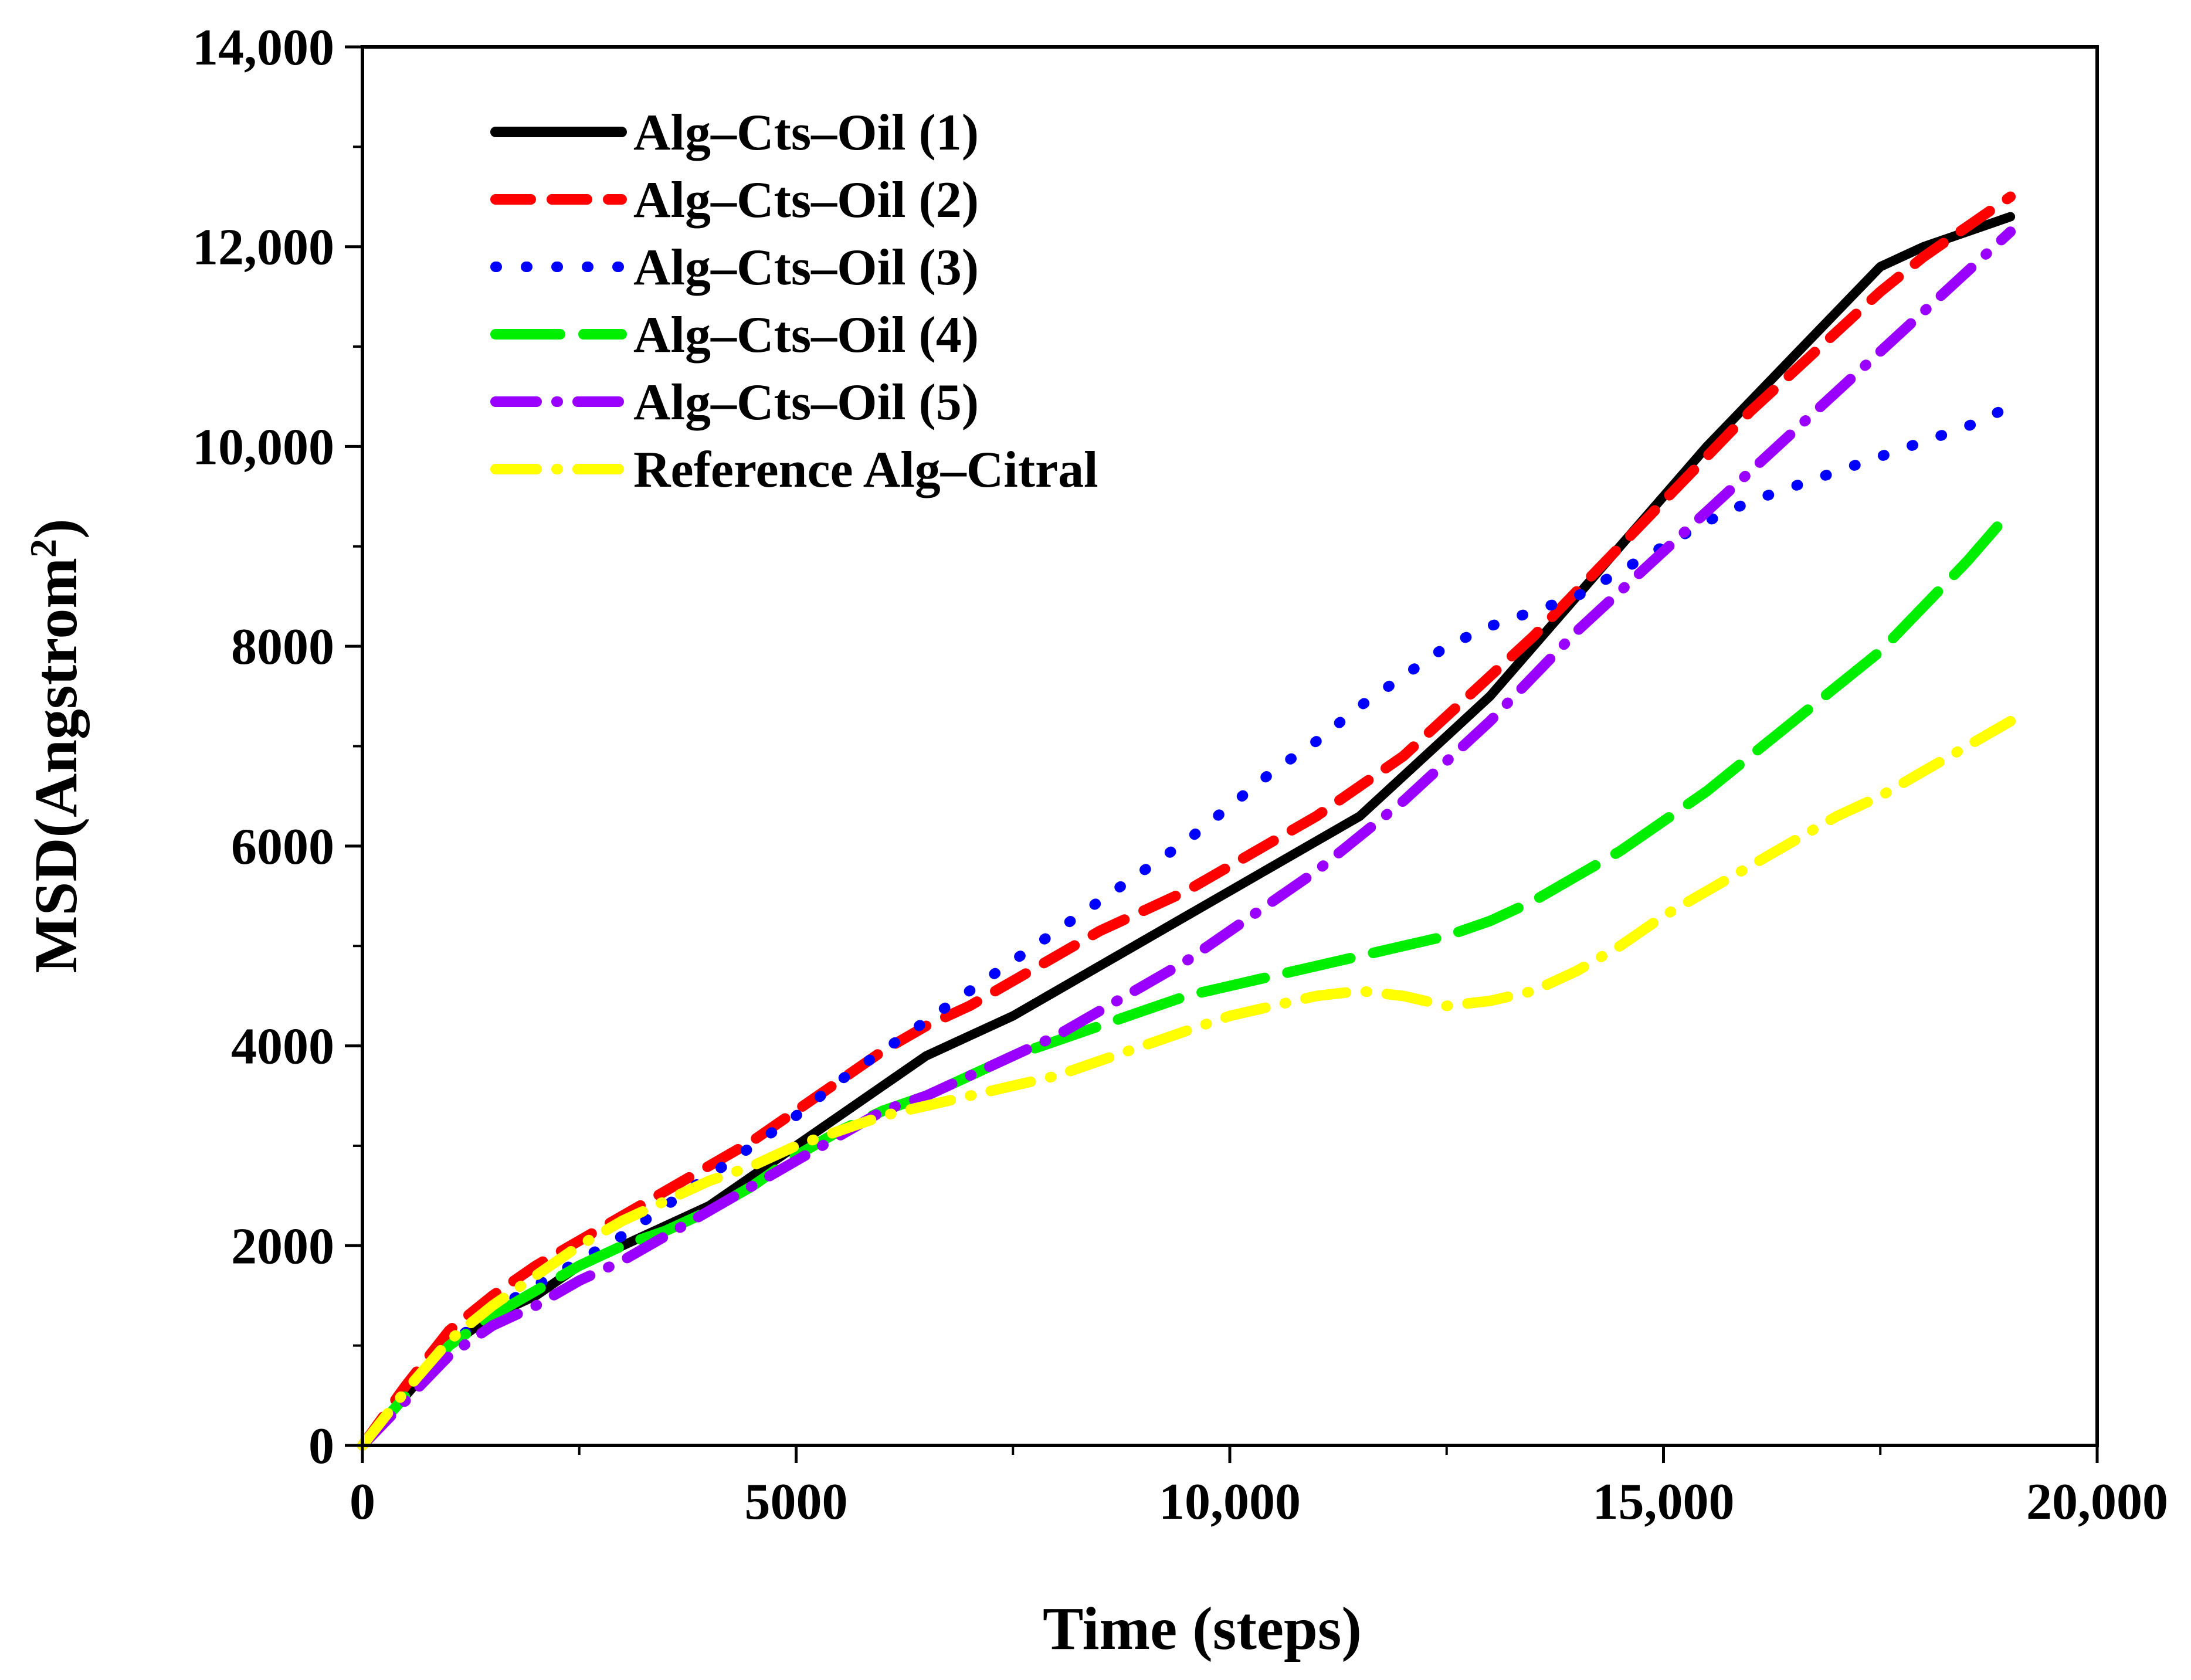  What do you see at coordinates (865, 470) in the screenshot?
I see `legend-label-6: Reference Alg–Citral` at bounding box center [865, 470].